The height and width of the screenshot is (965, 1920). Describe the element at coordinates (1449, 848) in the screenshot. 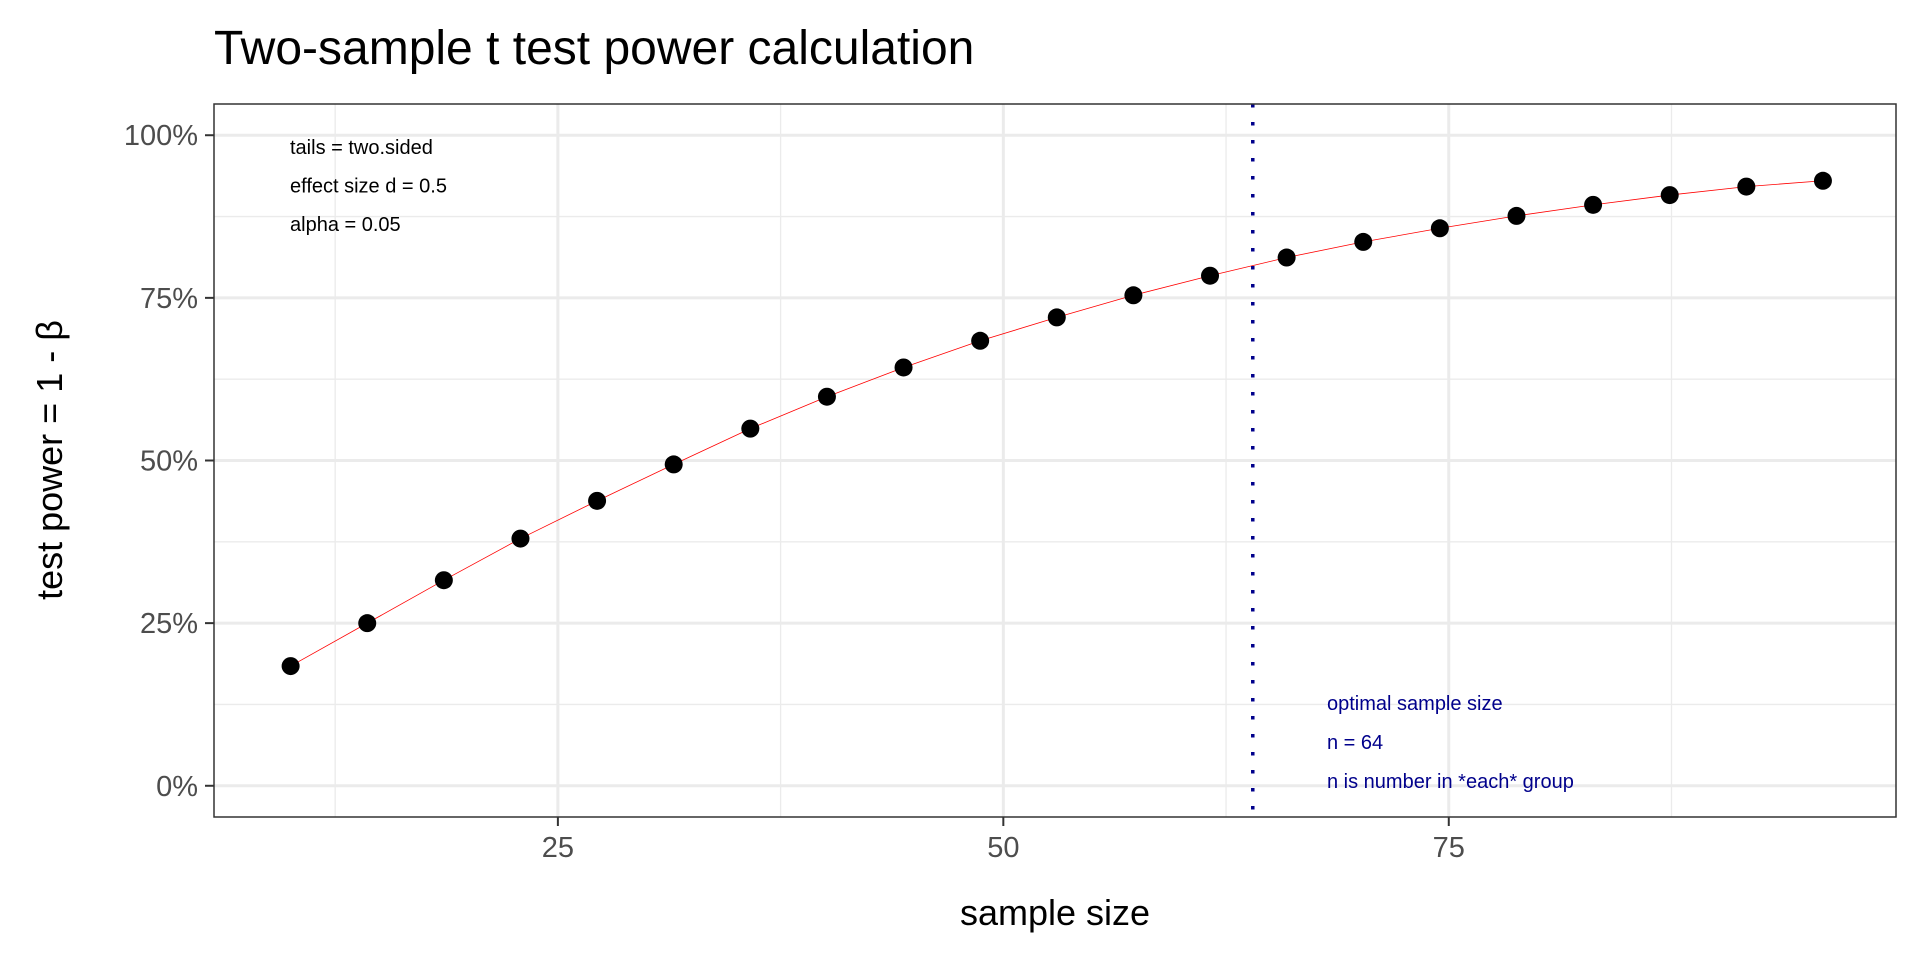

I see `x-tick-label: 75` at that location.